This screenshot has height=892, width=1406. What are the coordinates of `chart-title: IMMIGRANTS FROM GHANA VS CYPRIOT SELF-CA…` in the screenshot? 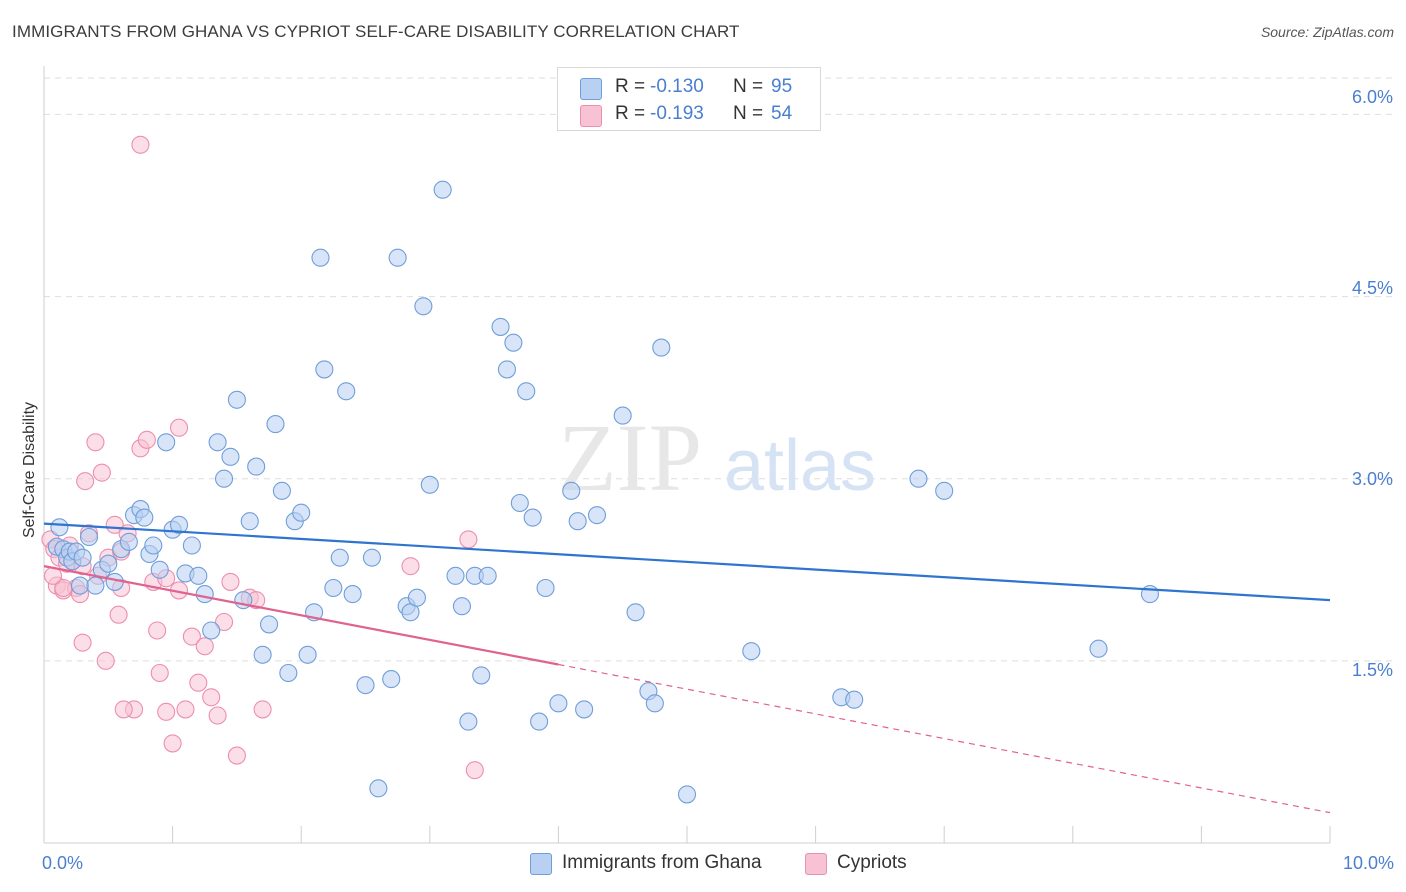 It's located at (376, 31).